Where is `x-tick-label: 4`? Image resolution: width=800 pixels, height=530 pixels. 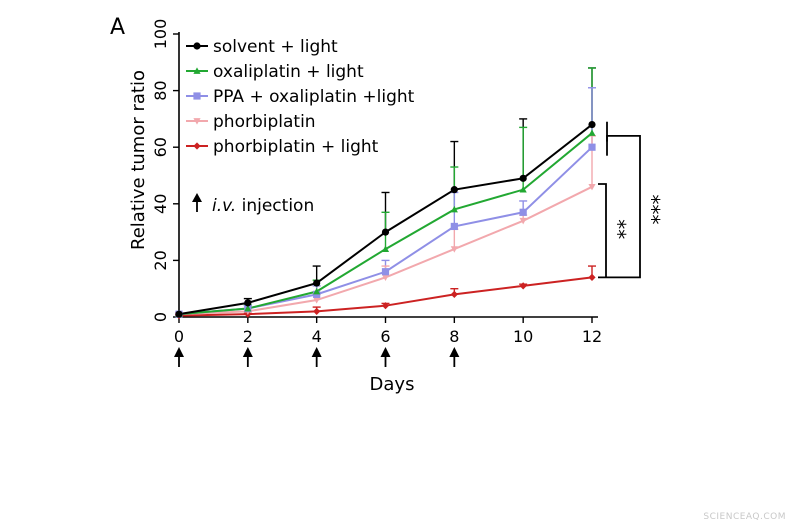
x-tick-label: 4 is located at coordinates (317, 336).